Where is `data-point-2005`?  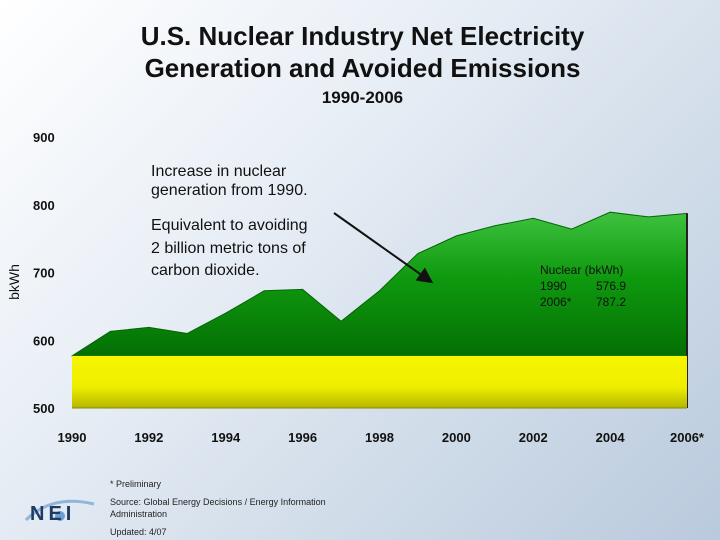
data-point-2005 is located at coordinates (648, 216).